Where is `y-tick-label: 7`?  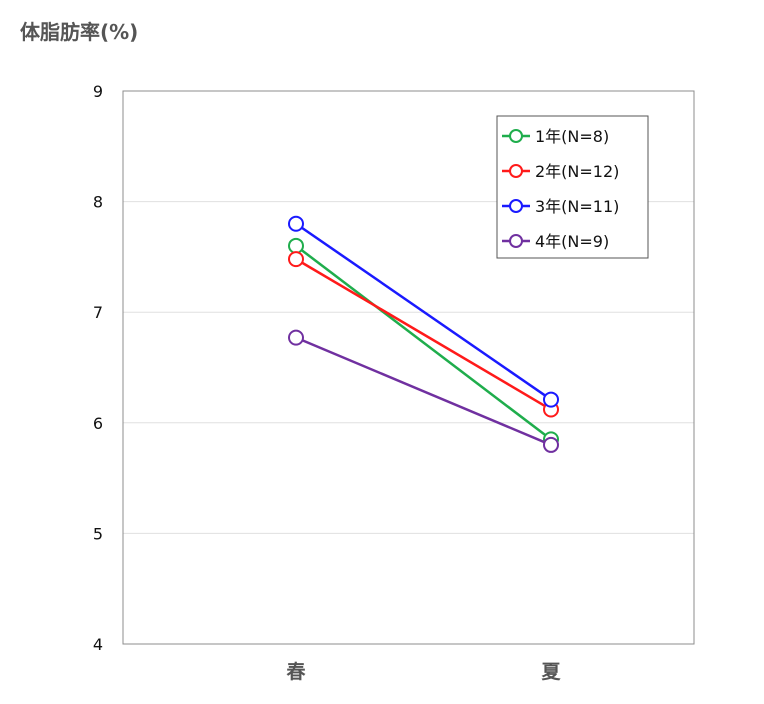 y-tick-label: 7 is located at coordinates (98, 312).